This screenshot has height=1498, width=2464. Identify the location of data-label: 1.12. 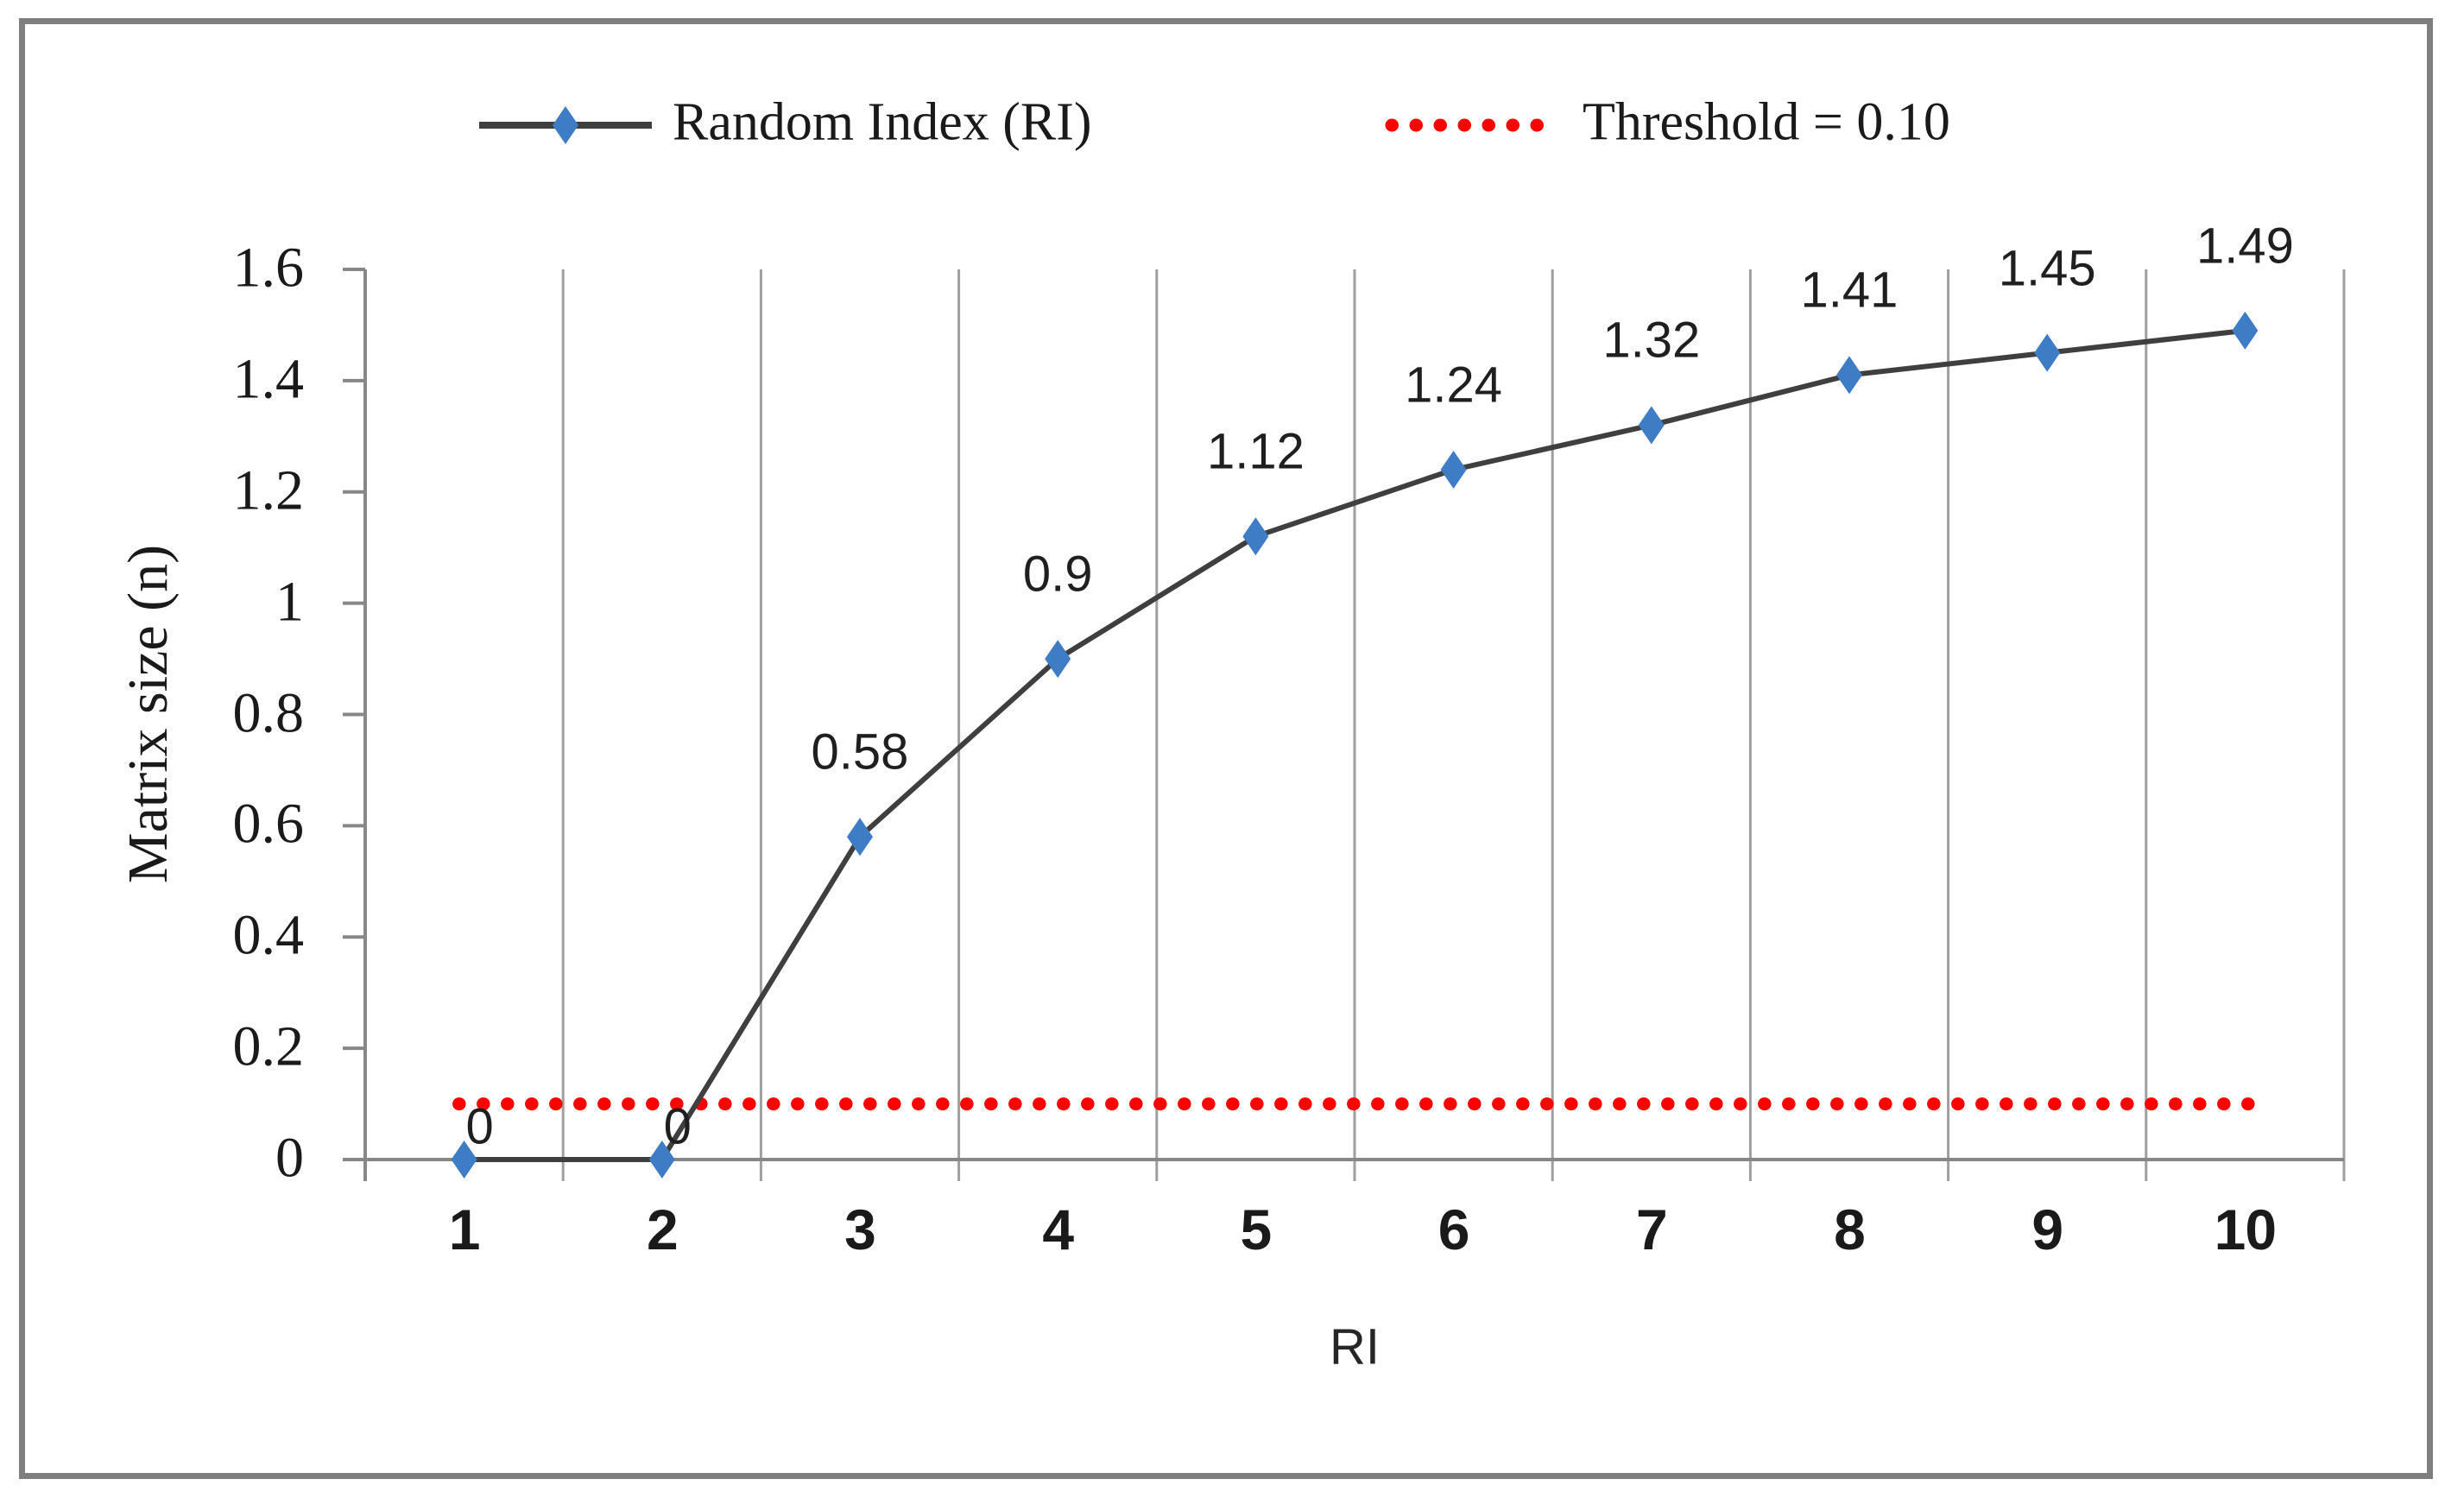
(1255, 451).